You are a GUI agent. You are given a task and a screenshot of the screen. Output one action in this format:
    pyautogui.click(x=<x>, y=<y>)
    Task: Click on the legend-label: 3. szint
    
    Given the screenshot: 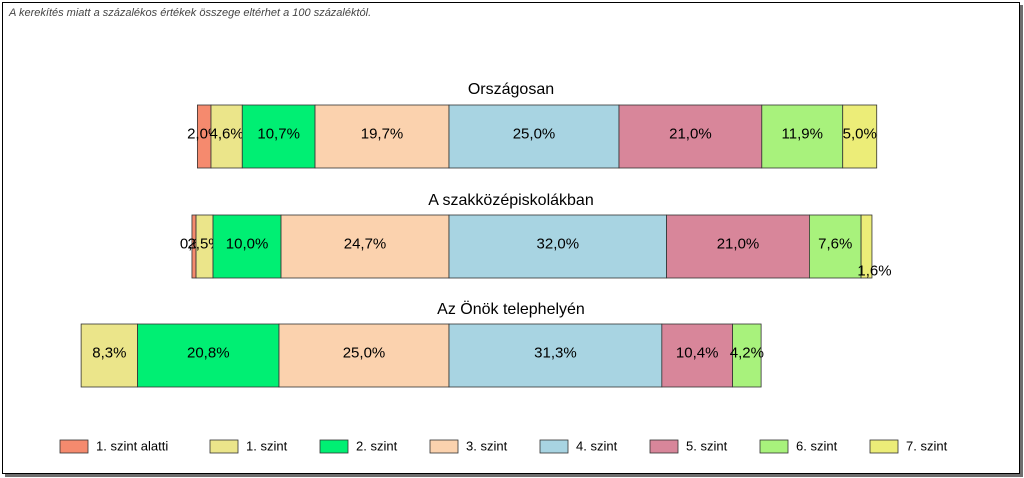 What is the action you would take?
    pyautogui.click(x=487, y=445)
    